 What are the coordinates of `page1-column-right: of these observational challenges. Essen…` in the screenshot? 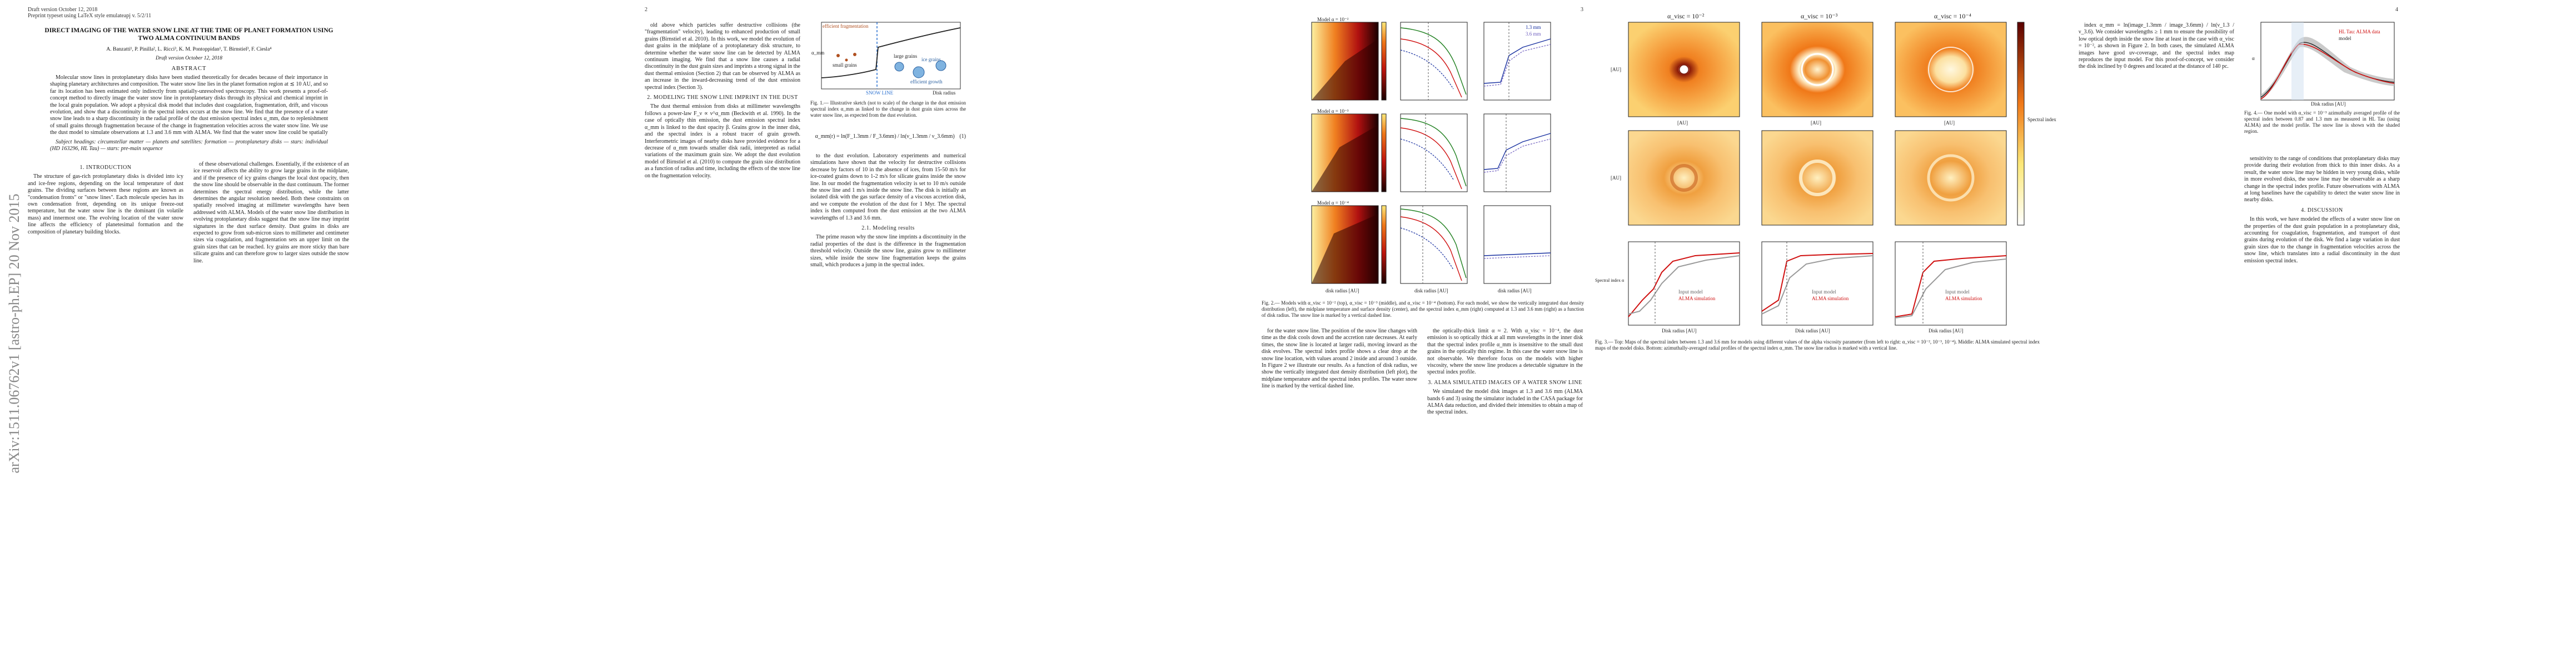 It's located at (271, 405).